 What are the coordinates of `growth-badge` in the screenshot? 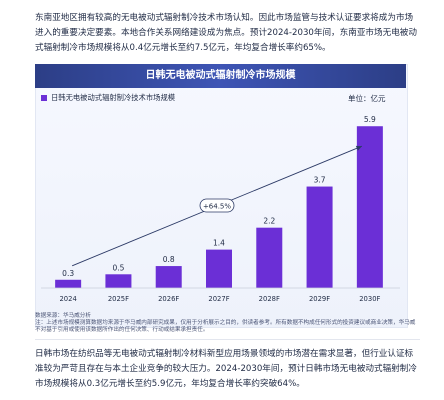 It's located at (217, 205).